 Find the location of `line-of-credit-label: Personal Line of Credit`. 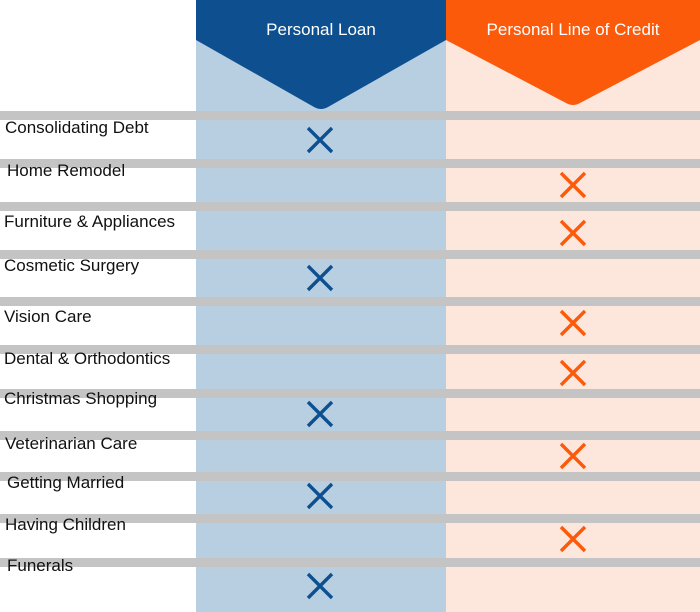

line-of-credit-label: Personal Line of Credit is located at coordinates (573, 29).